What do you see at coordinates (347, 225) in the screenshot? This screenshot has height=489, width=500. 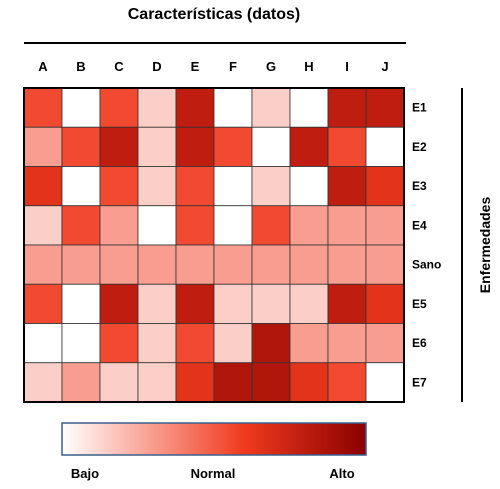 I see `heatmap-cell-e4-i` at bounding box center [347, 225].